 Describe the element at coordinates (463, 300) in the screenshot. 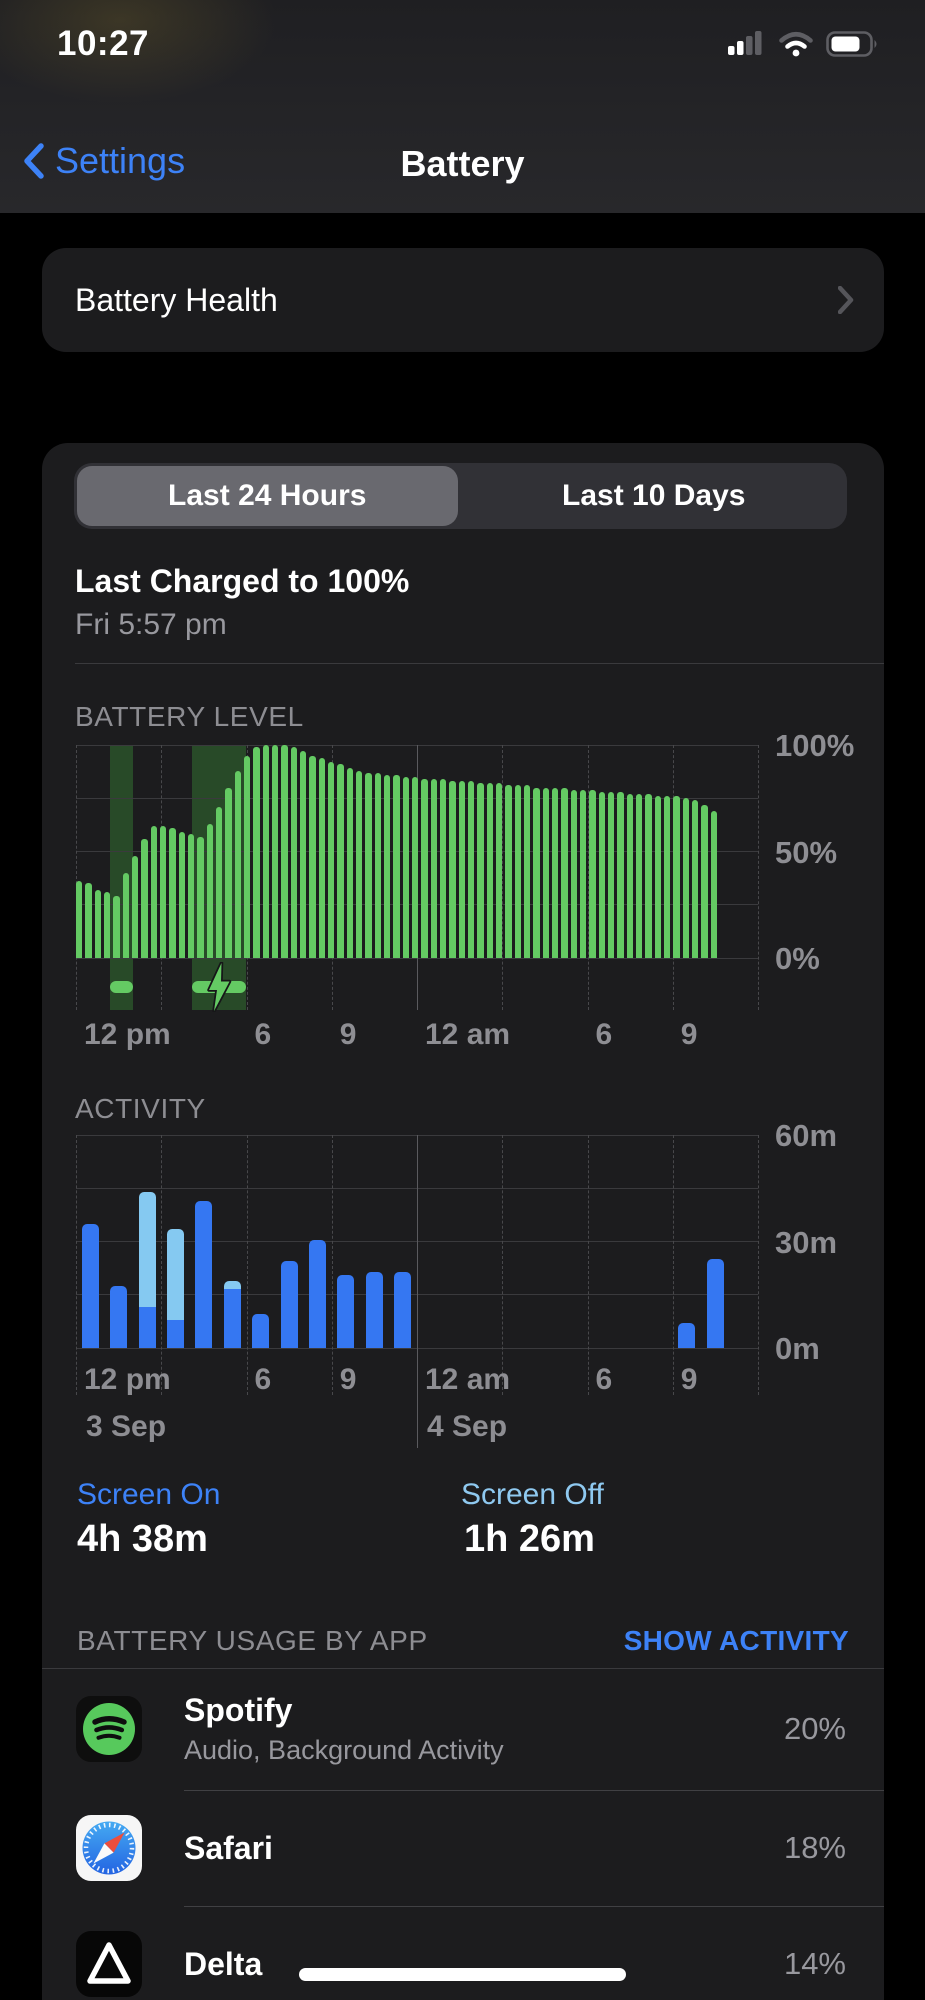

I see `battery-health-cell: Battery Health` at that location.